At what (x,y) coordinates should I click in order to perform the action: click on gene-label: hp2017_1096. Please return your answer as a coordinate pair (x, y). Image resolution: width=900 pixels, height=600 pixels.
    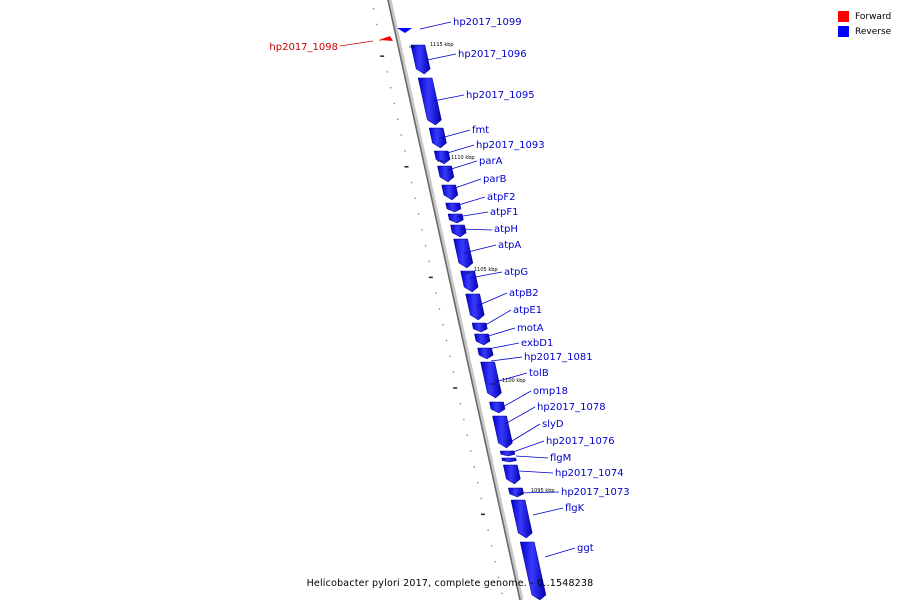
    Looking at the image, I should click on (492, 54).